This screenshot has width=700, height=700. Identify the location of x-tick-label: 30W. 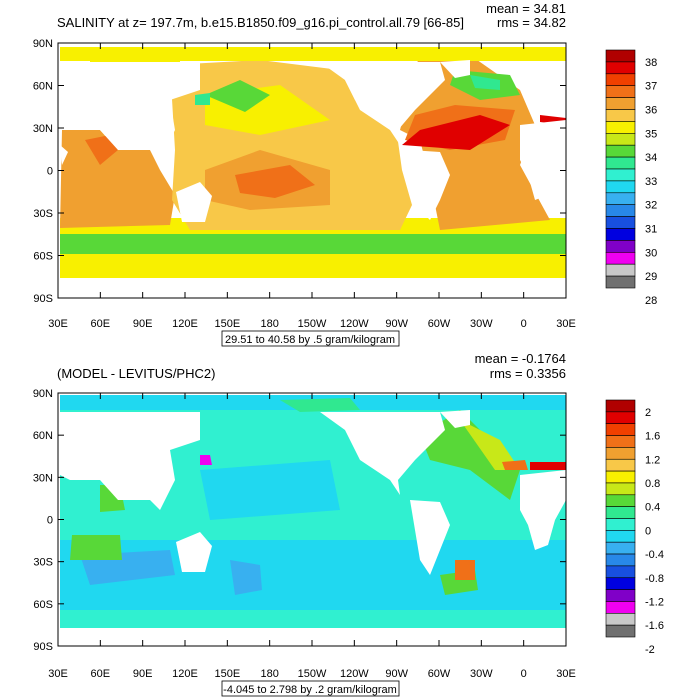
(481, 674).